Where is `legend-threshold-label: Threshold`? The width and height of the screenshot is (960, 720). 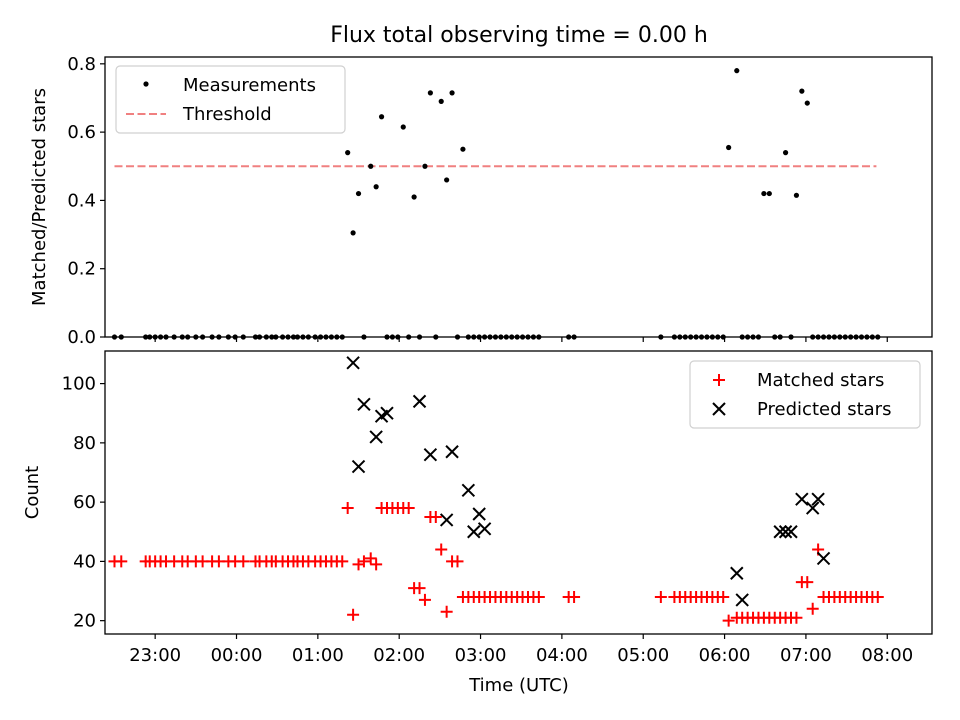
legend-threshold-label: Threshold is located at coordinates (227, 114).